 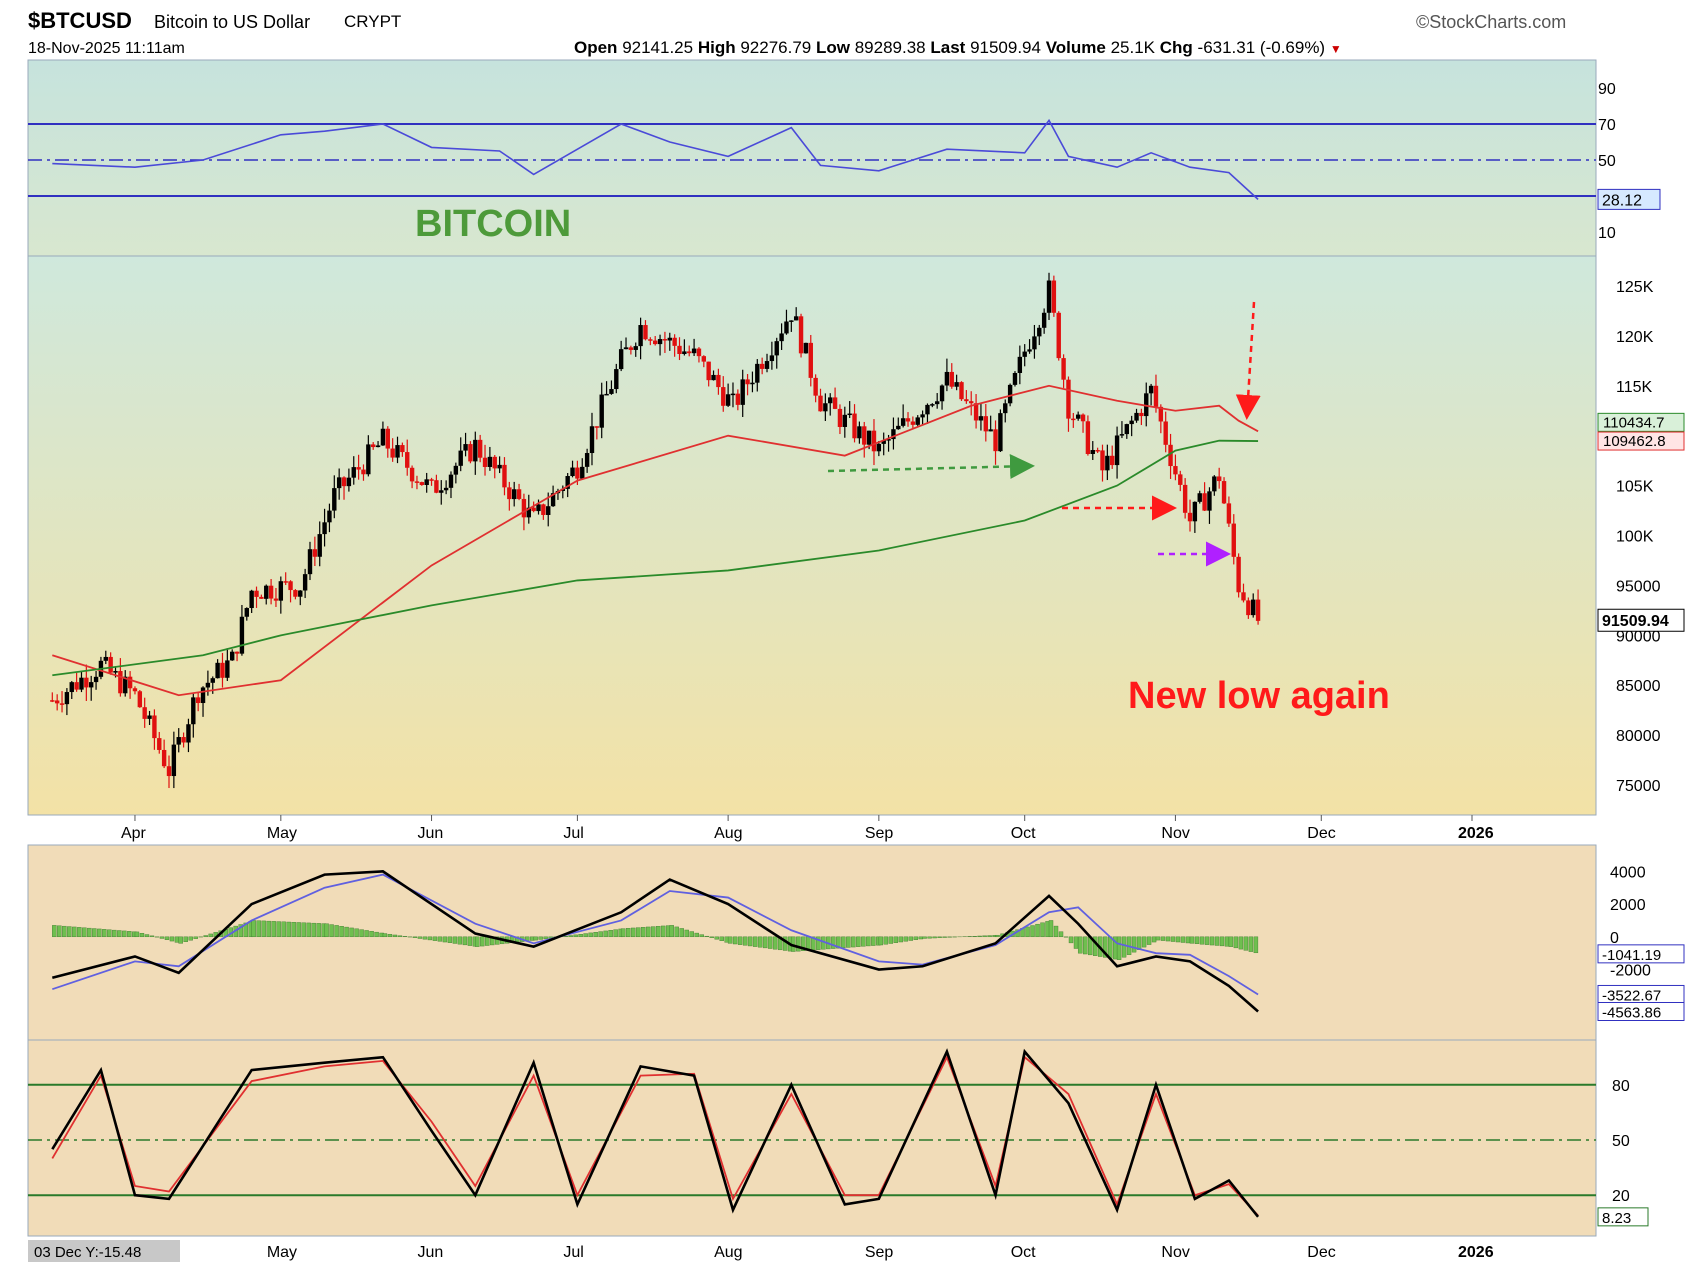 I want to click on rsi-tick-label: 90, so click(x=1607, y=89).